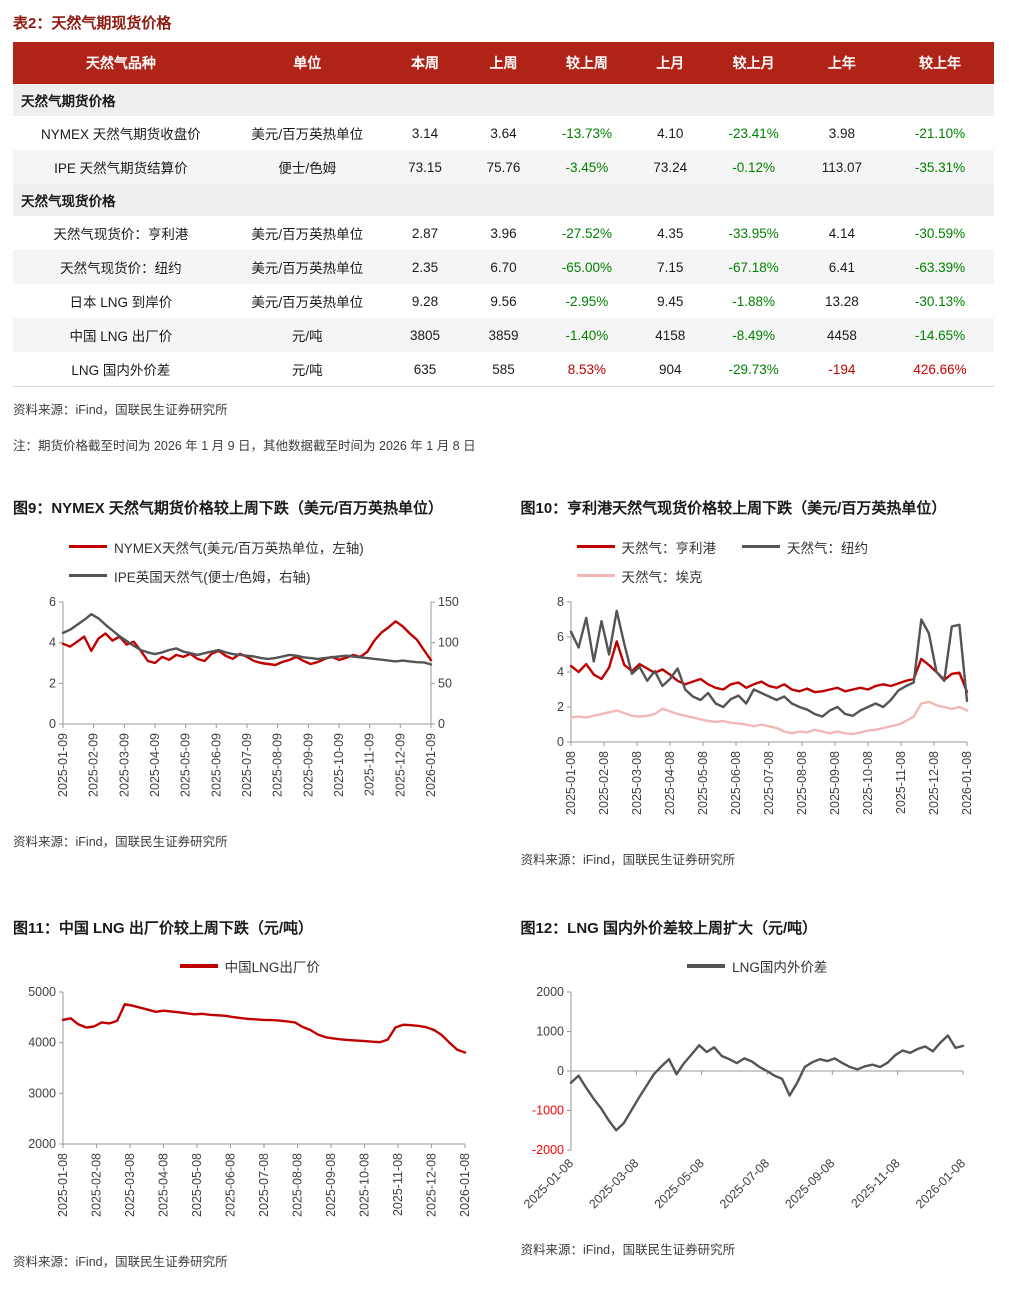 The image size is (1009, 1294). I want to click on table-cell: -30.13%, so click(940, 301).